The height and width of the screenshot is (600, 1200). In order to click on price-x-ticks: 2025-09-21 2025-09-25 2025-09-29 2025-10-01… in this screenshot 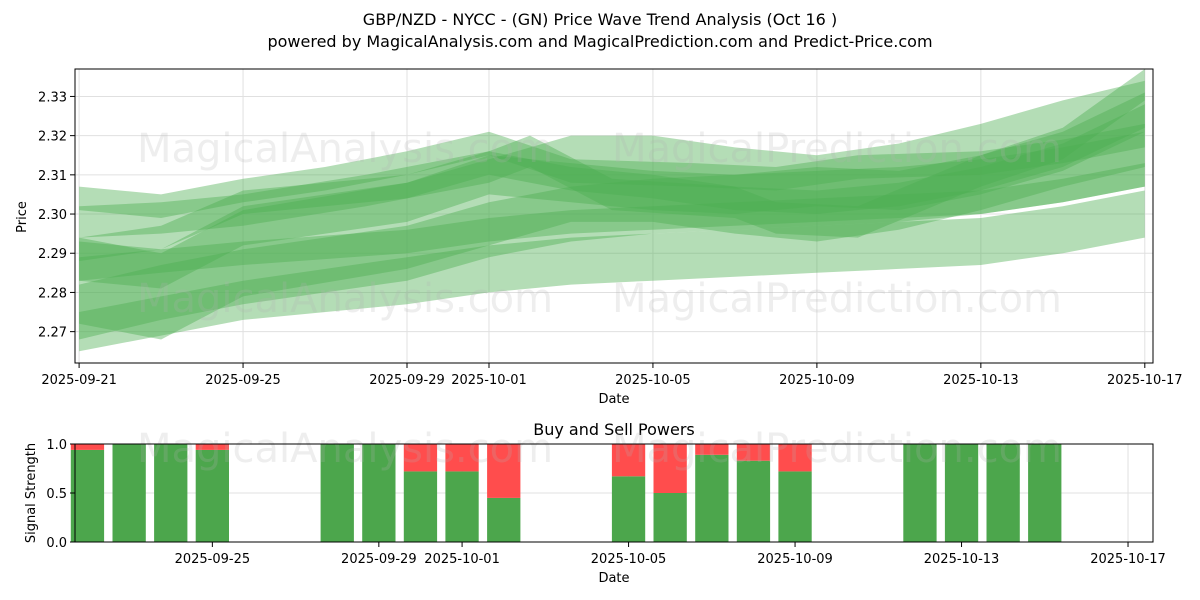, I will do `click(612, 375)`.